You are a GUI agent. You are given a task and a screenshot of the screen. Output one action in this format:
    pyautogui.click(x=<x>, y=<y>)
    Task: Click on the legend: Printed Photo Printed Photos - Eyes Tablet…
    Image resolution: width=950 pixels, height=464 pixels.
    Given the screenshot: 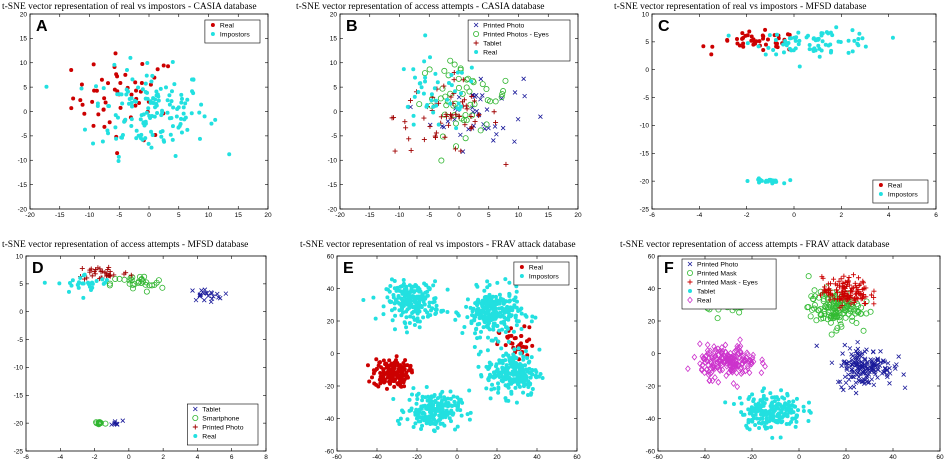 What is the action you would take?
    pyautogui.click(x=519, y=40)
    